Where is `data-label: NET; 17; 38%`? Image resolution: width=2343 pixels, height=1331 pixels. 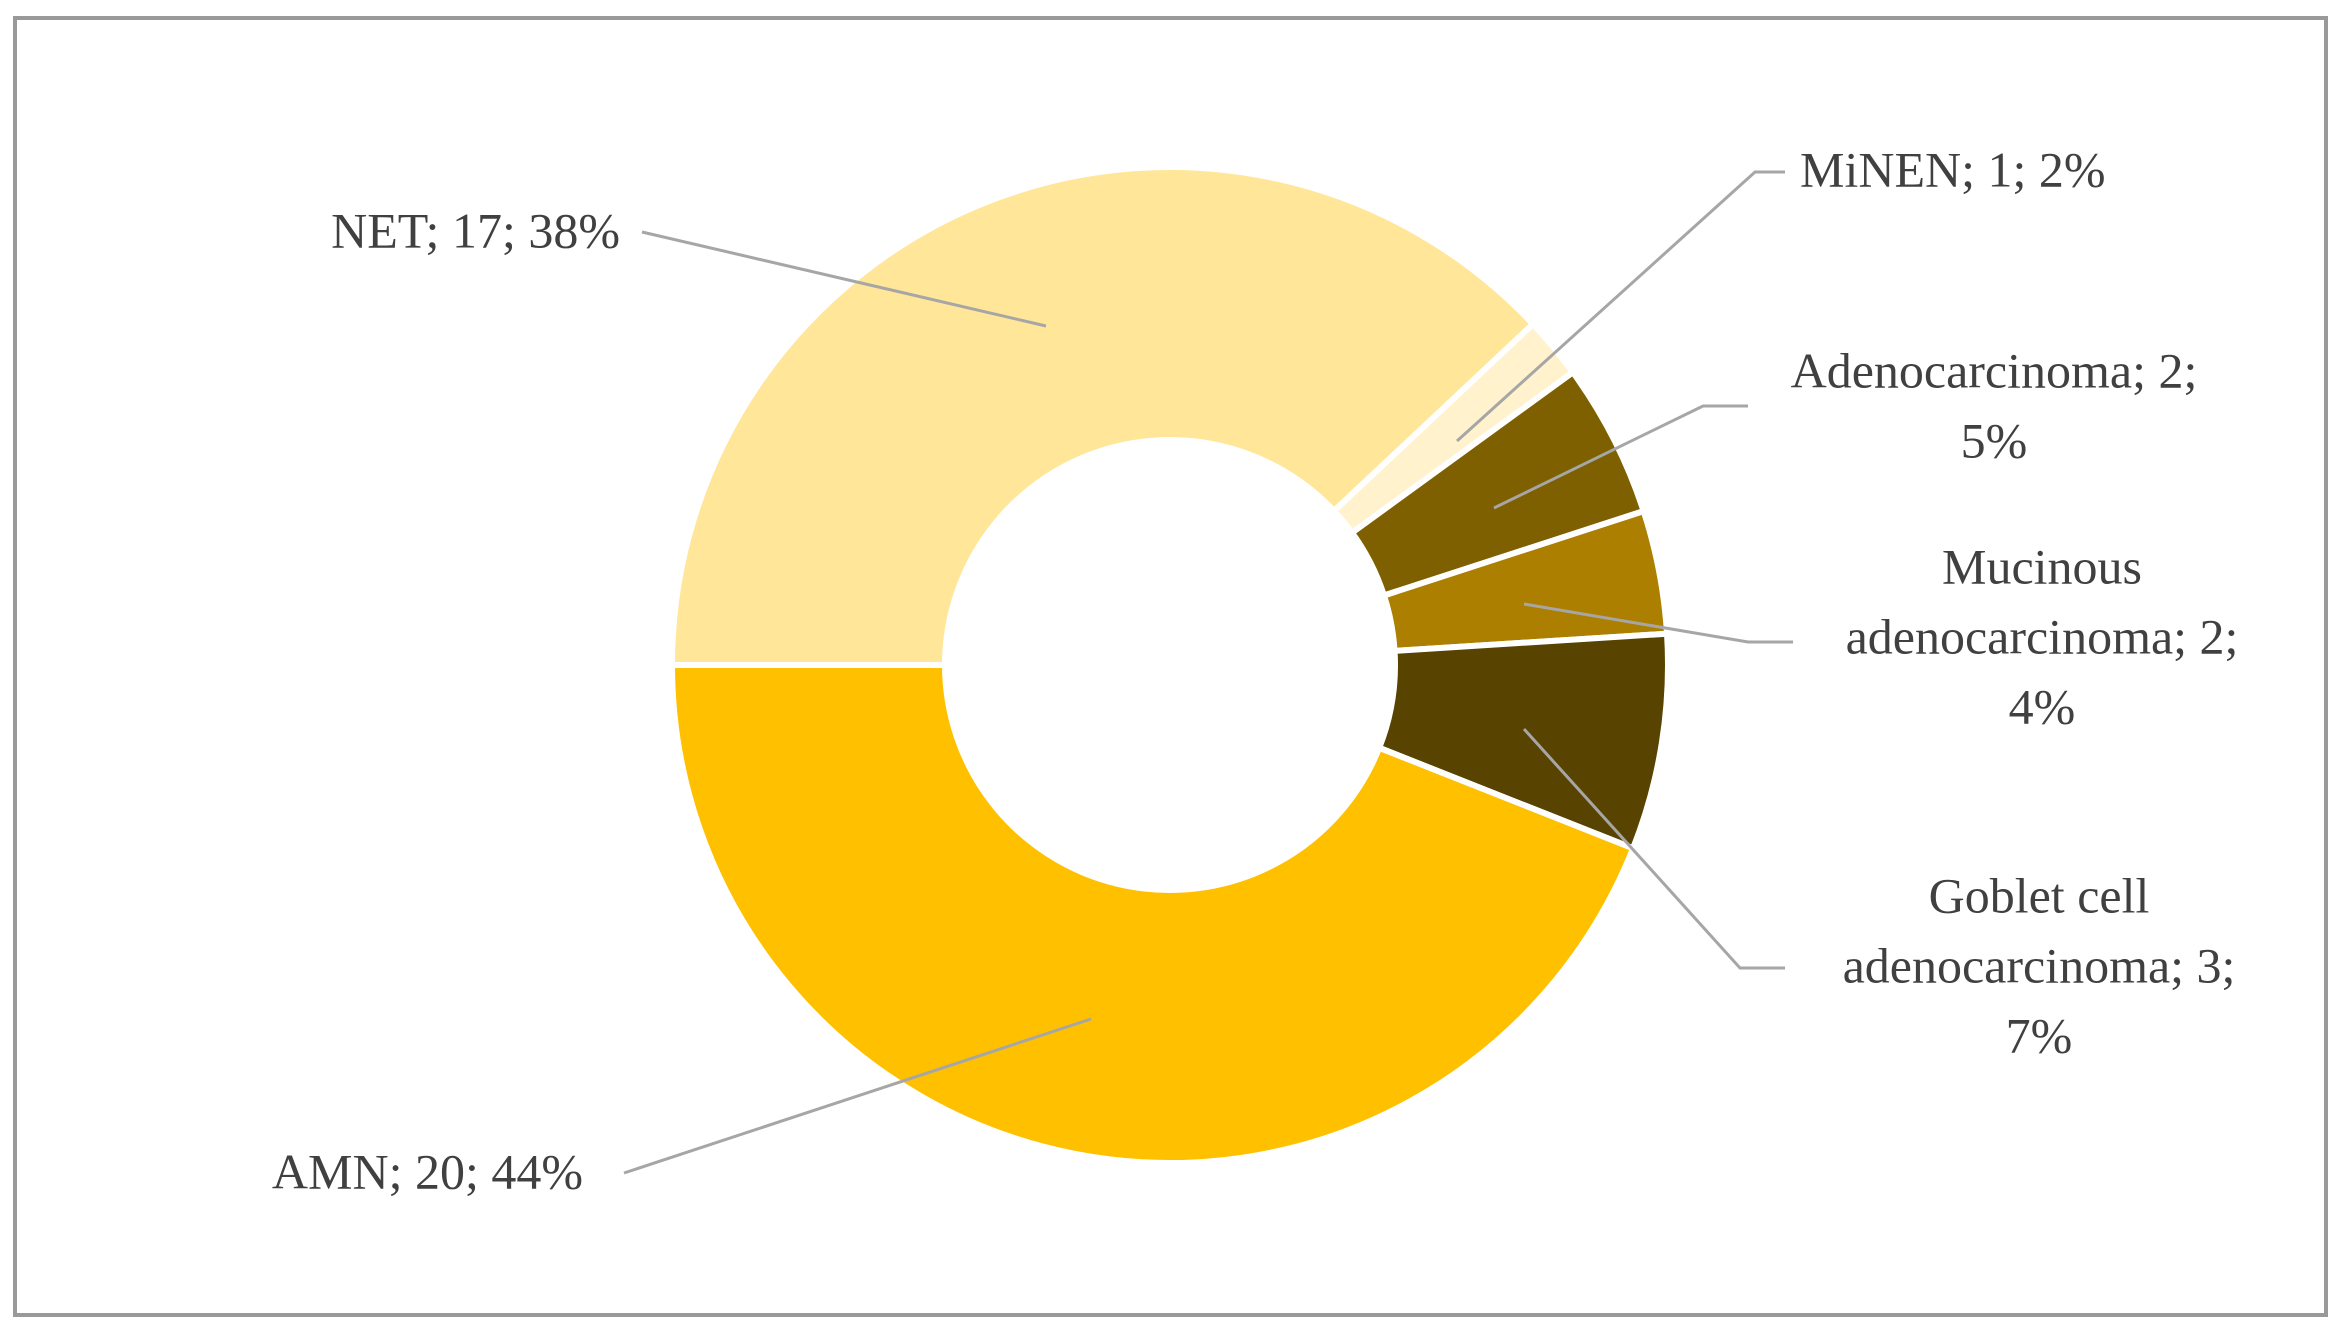
data-label: NET; 17; 38% is located at coordinates (475, 230).